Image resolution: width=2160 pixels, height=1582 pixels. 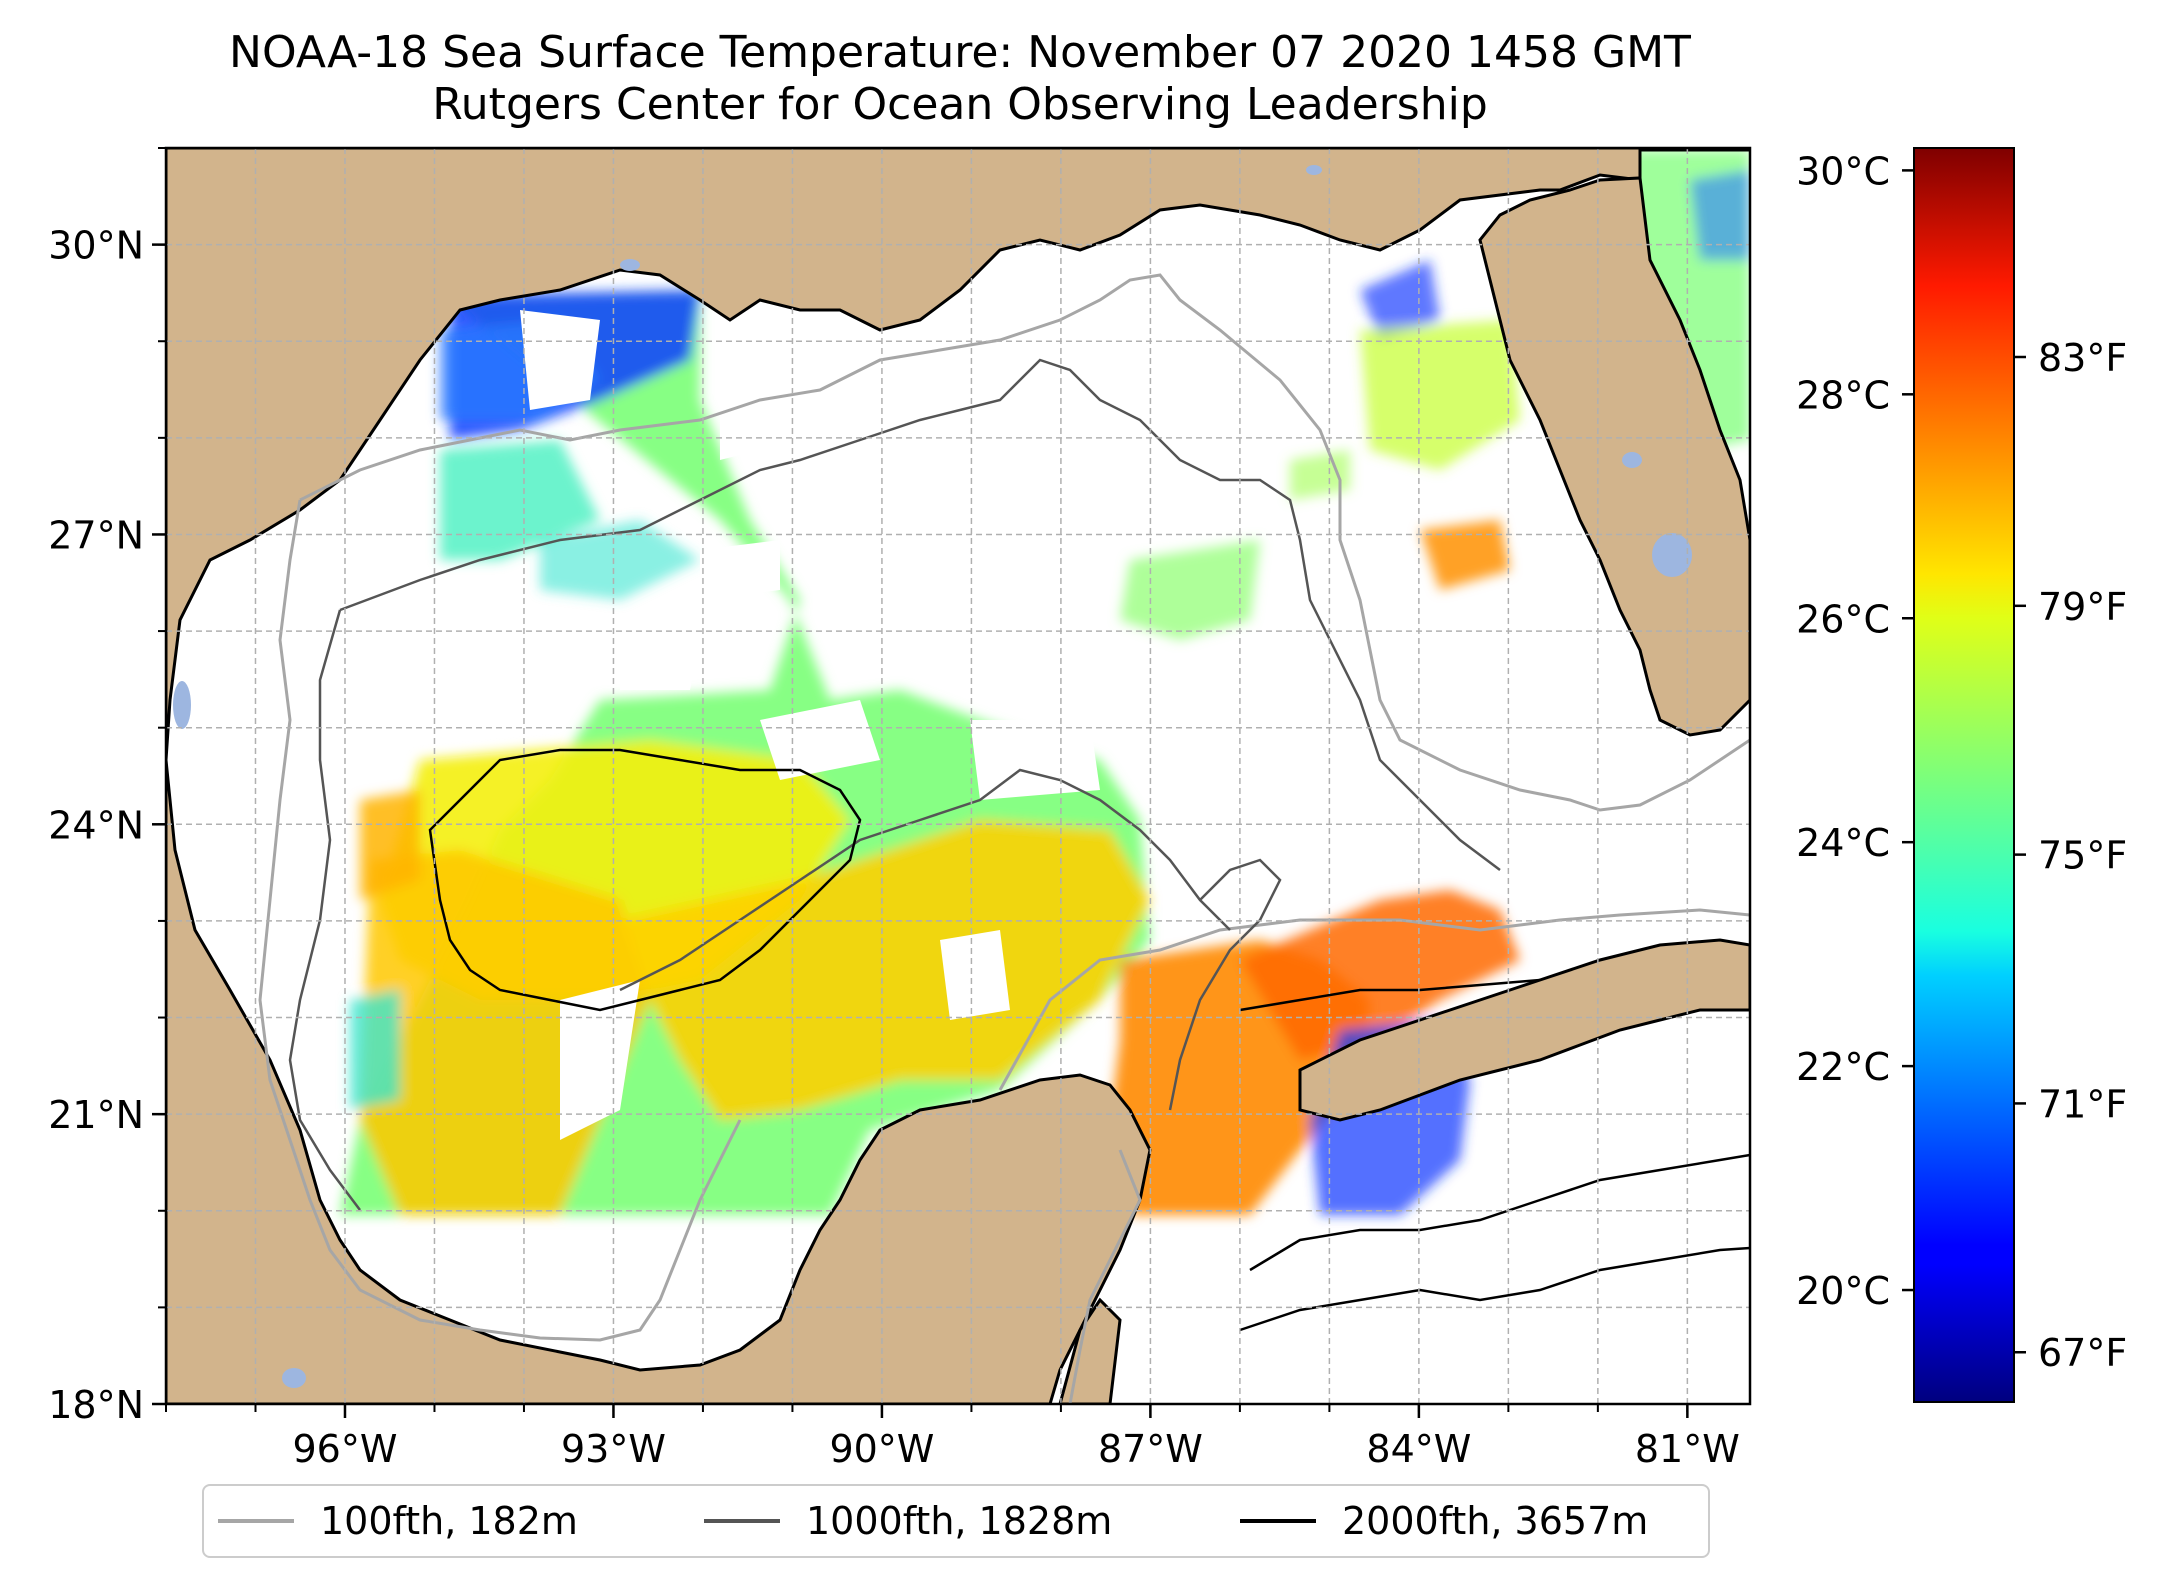 What do you see at coordinates (1418, 1449) in the screenshot?
I see `lon-tick-label: 84°W` at bounding box center [1418, 1449].